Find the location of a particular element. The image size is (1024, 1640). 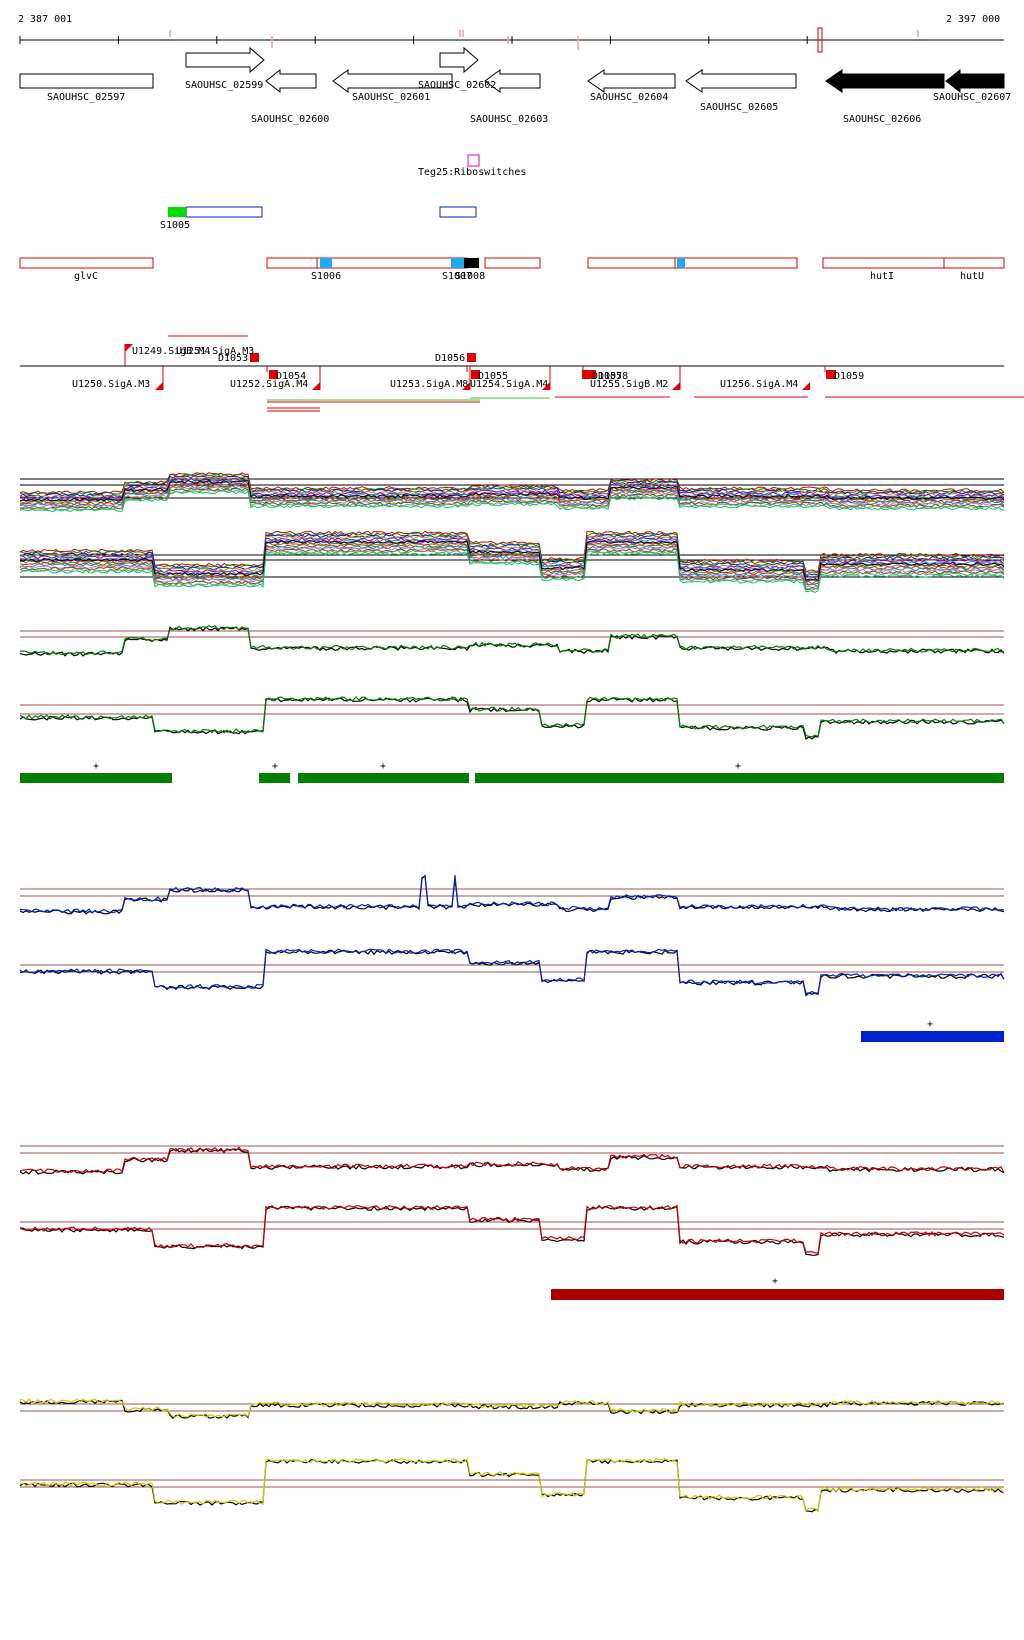

segment-track-red: + is located at coordinates (777, 1288).